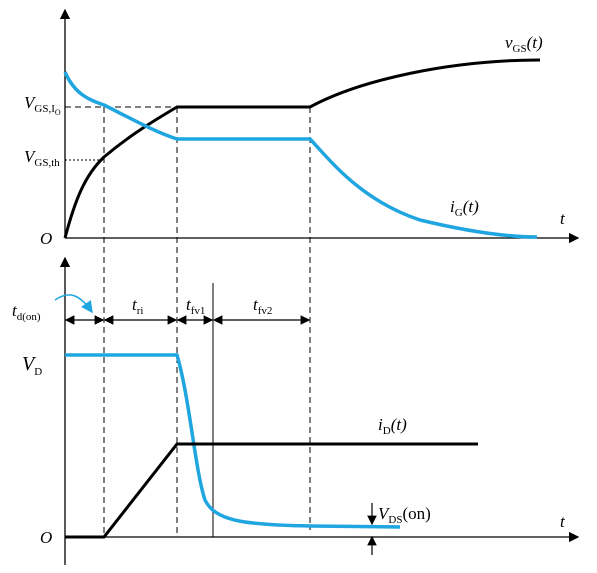 This screenshot has height=573, width=597. Describe the element at coordinates (137, 306) in the screenshot. I see `interval-label: tri` at that location.